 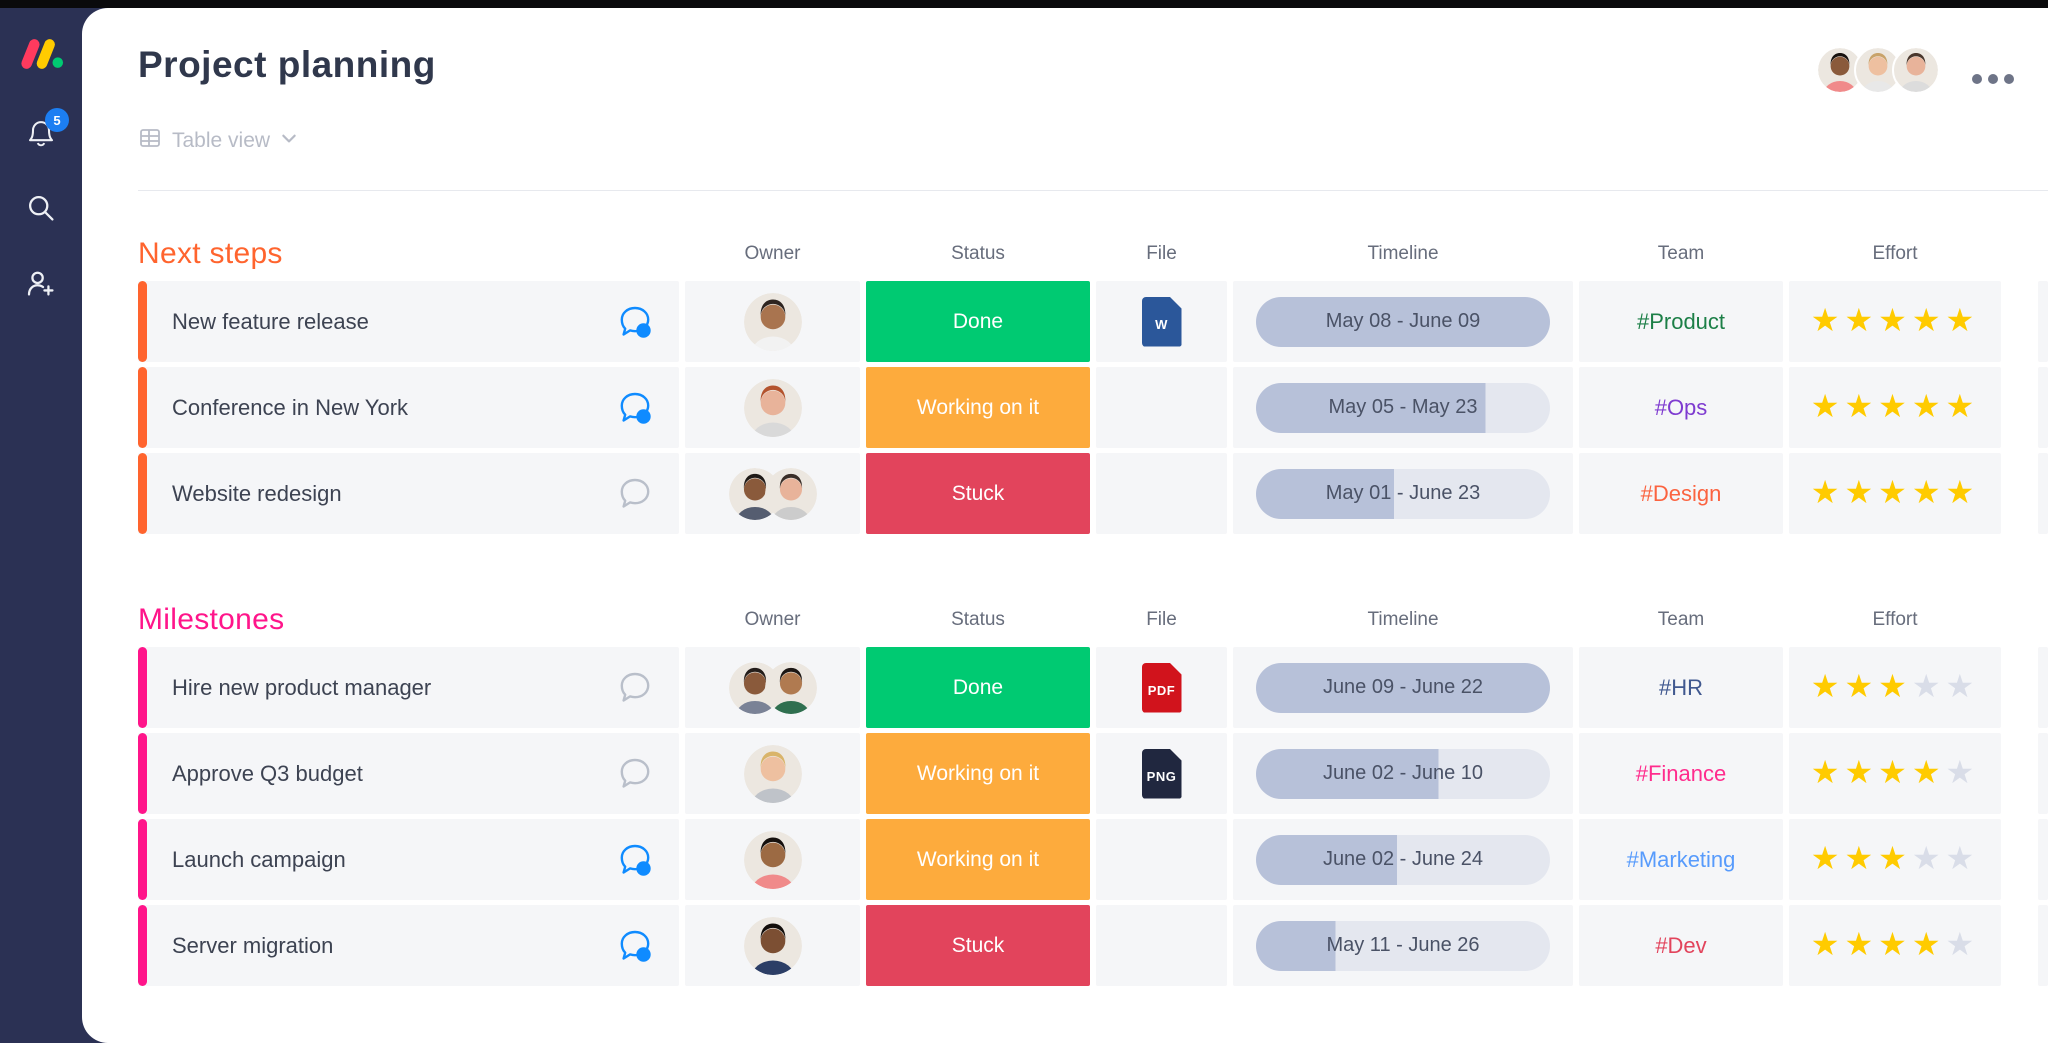 I want to click on file-cell: W, so click(x=1161, y=321).